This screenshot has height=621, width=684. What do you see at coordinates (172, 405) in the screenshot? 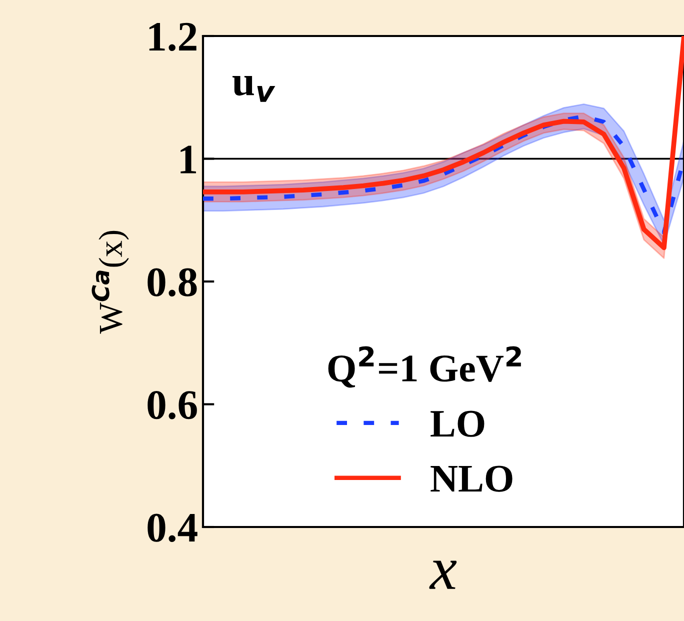
I see `y-tick-label: 0.6` at bounding box center [172, 405].